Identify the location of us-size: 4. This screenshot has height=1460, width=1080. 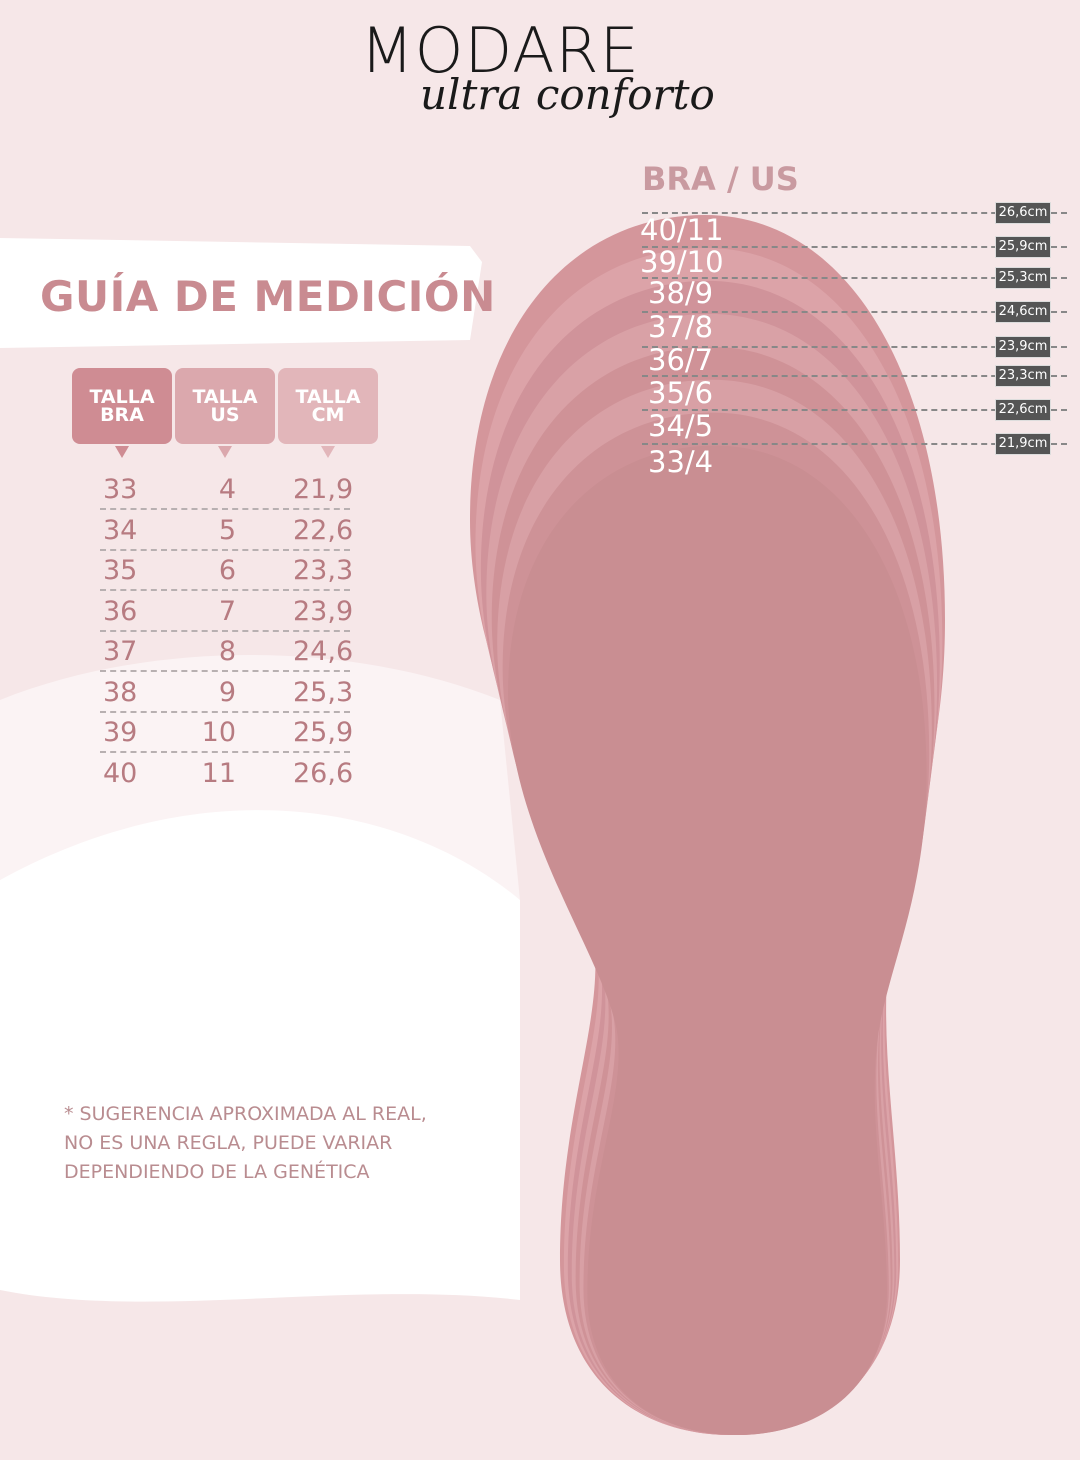
(227, 489).